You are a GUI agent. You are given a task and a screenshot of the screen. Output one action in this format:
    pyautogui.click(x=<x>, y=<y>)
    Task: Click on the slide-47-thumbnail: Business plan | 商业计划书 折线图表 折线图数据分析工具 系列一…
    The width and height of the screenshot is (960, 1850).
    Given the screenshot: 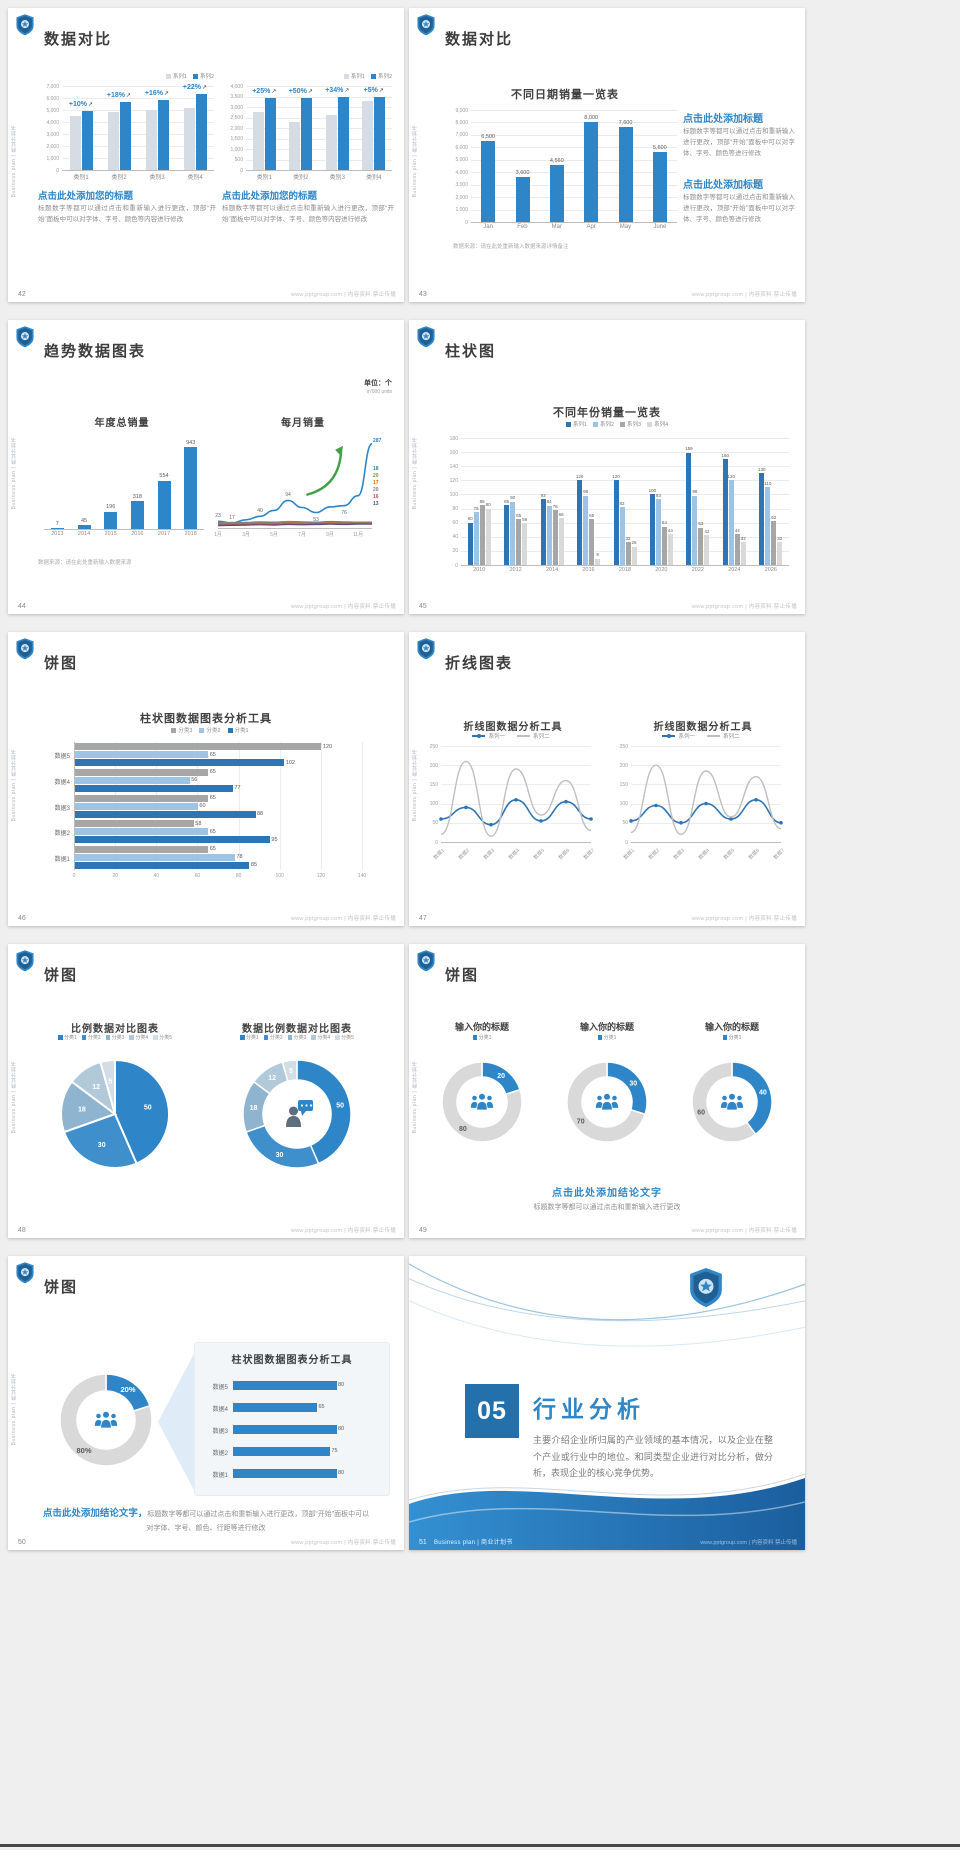 What is the action you would take?
    pyautogui.click(x=607, y=779)
    